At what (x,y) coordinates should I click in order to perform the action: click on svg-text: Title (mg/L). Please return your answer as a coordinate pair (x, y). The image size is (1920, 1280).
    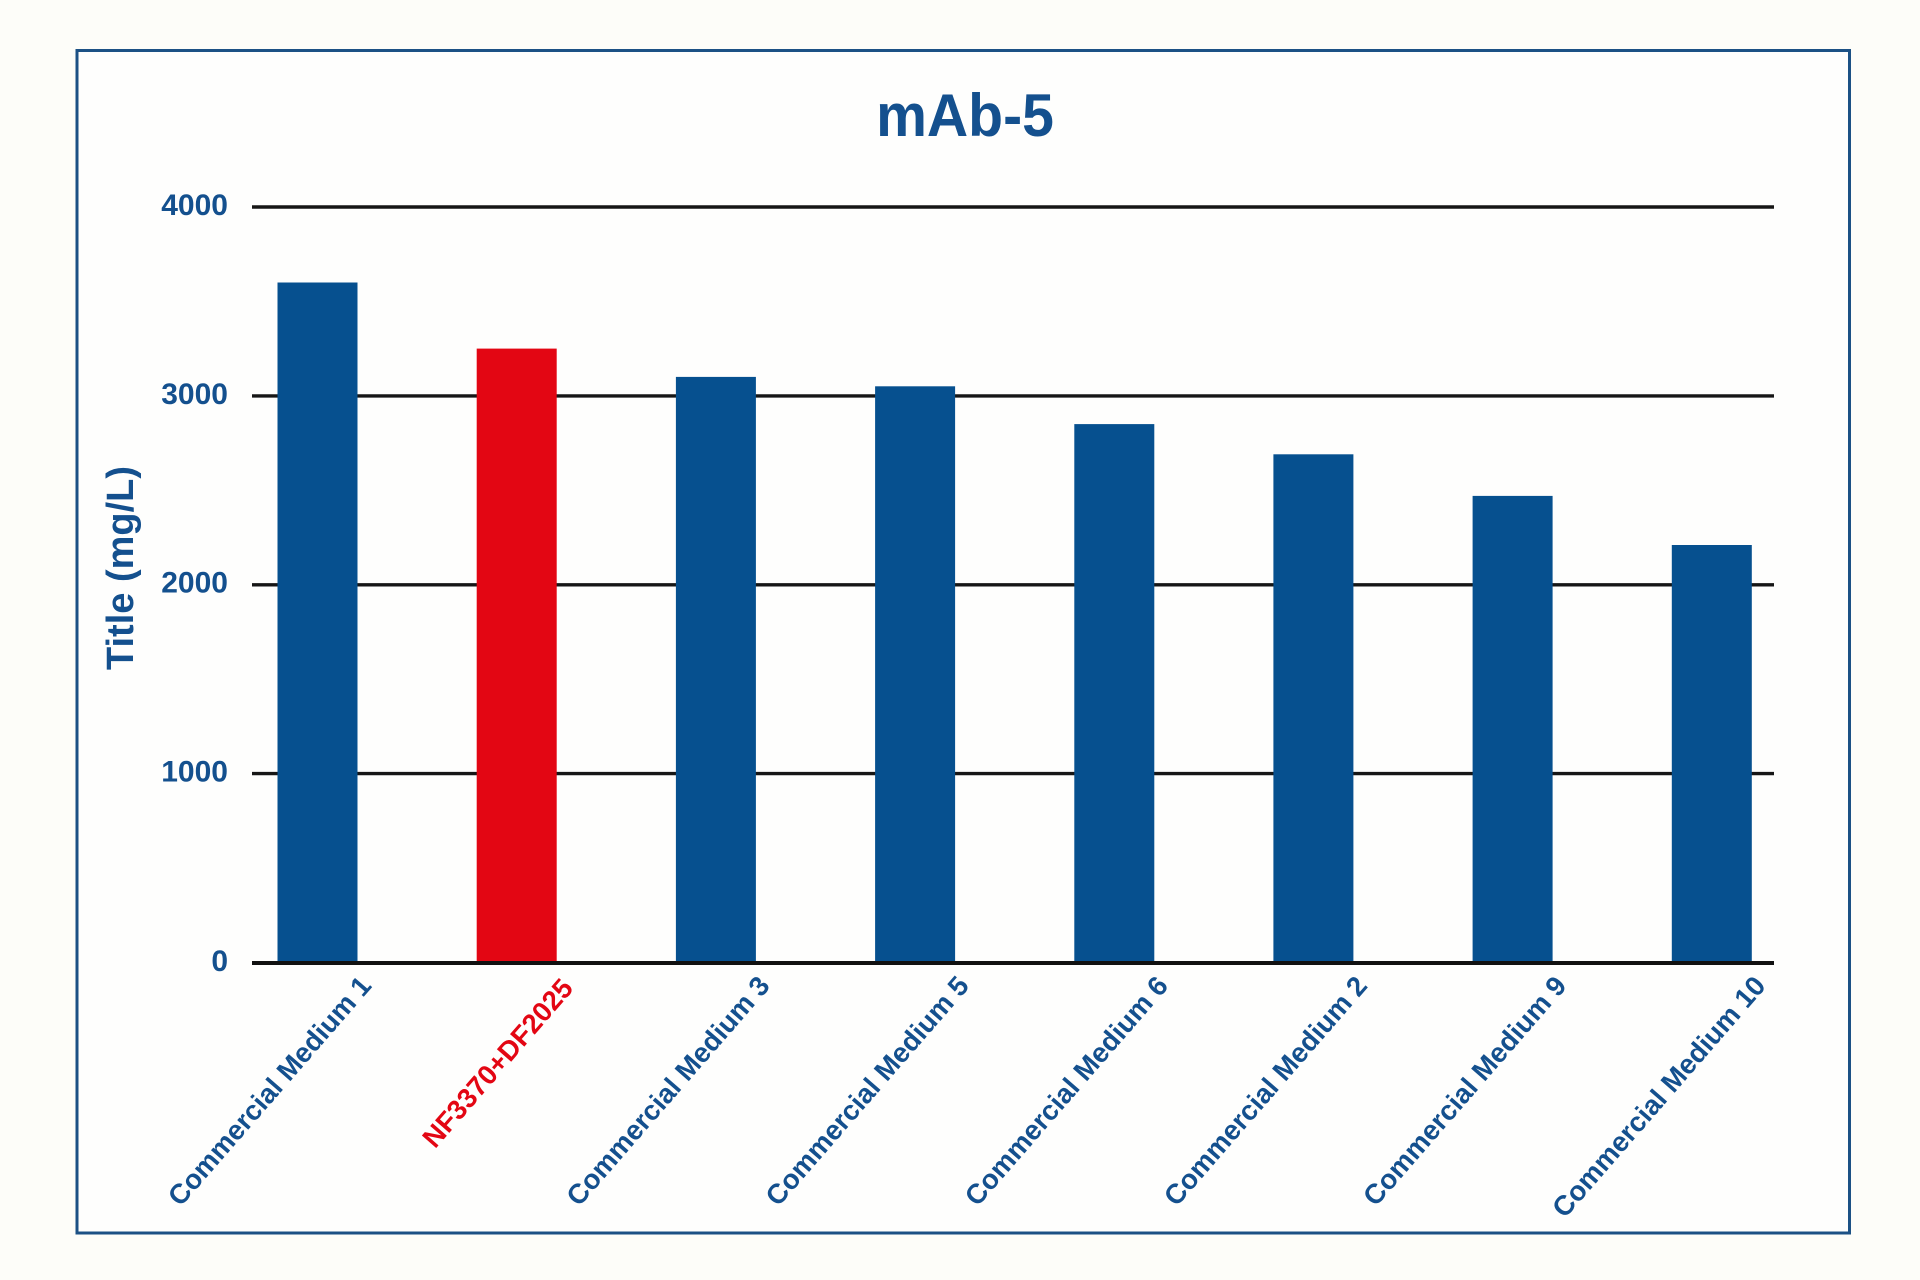
    Looking at the image, I should click on (121, 568).